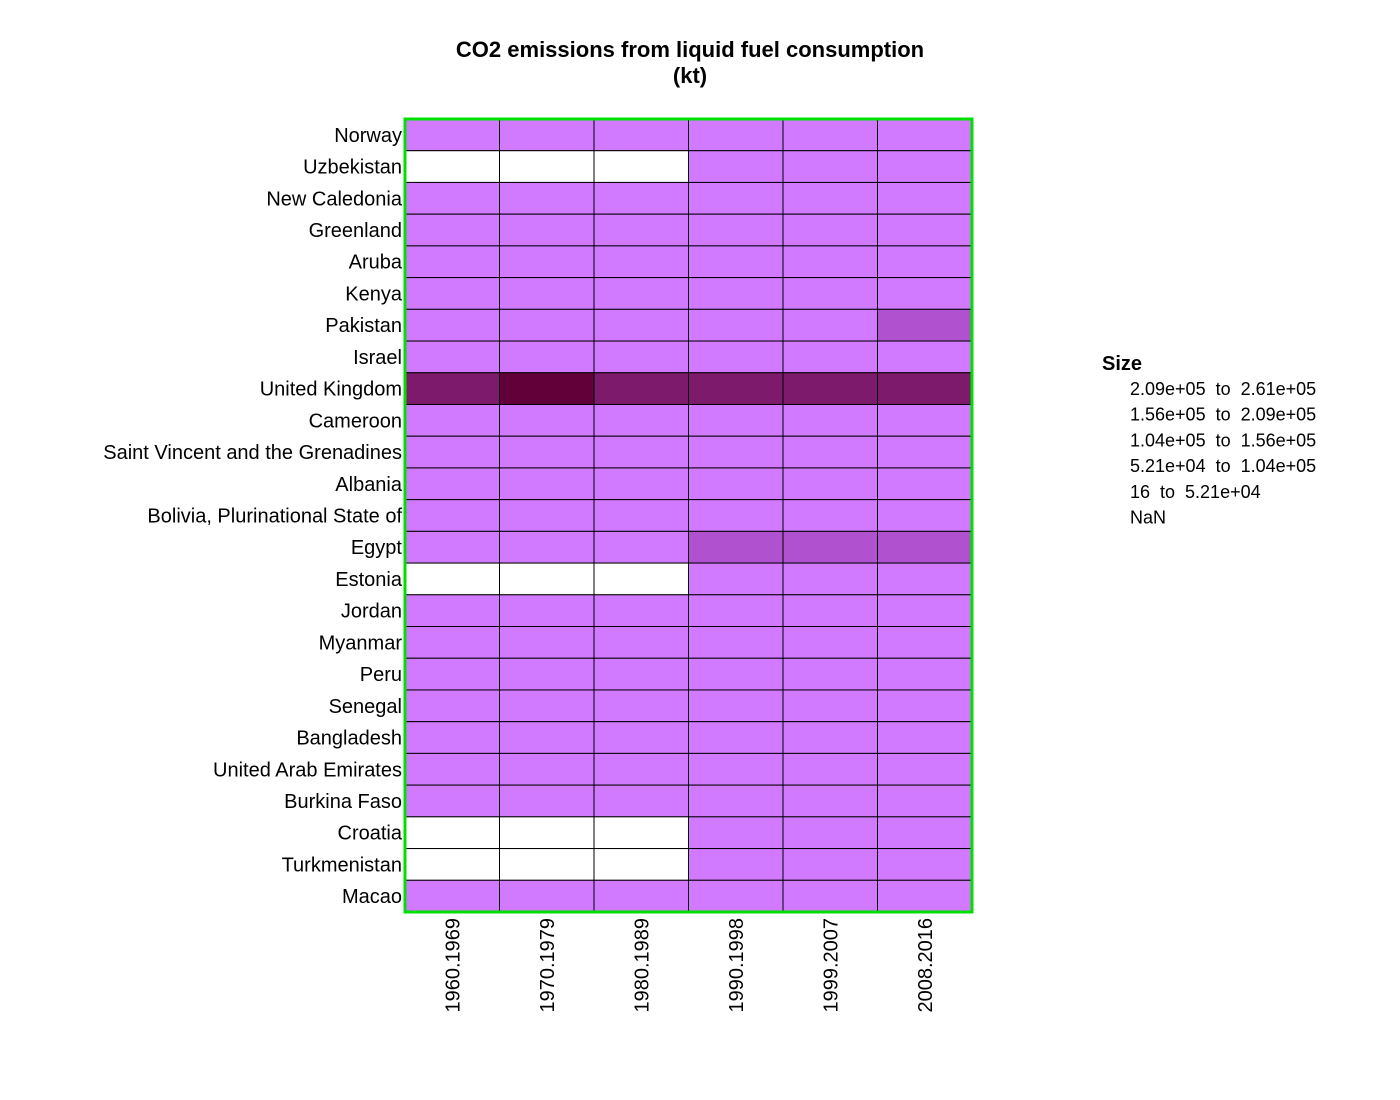 The height and width of the screenshot is (1100, 1400). Describe the element at coordinates (355, 231) in the screenshot. I see `row-label: Greenland` at that location.